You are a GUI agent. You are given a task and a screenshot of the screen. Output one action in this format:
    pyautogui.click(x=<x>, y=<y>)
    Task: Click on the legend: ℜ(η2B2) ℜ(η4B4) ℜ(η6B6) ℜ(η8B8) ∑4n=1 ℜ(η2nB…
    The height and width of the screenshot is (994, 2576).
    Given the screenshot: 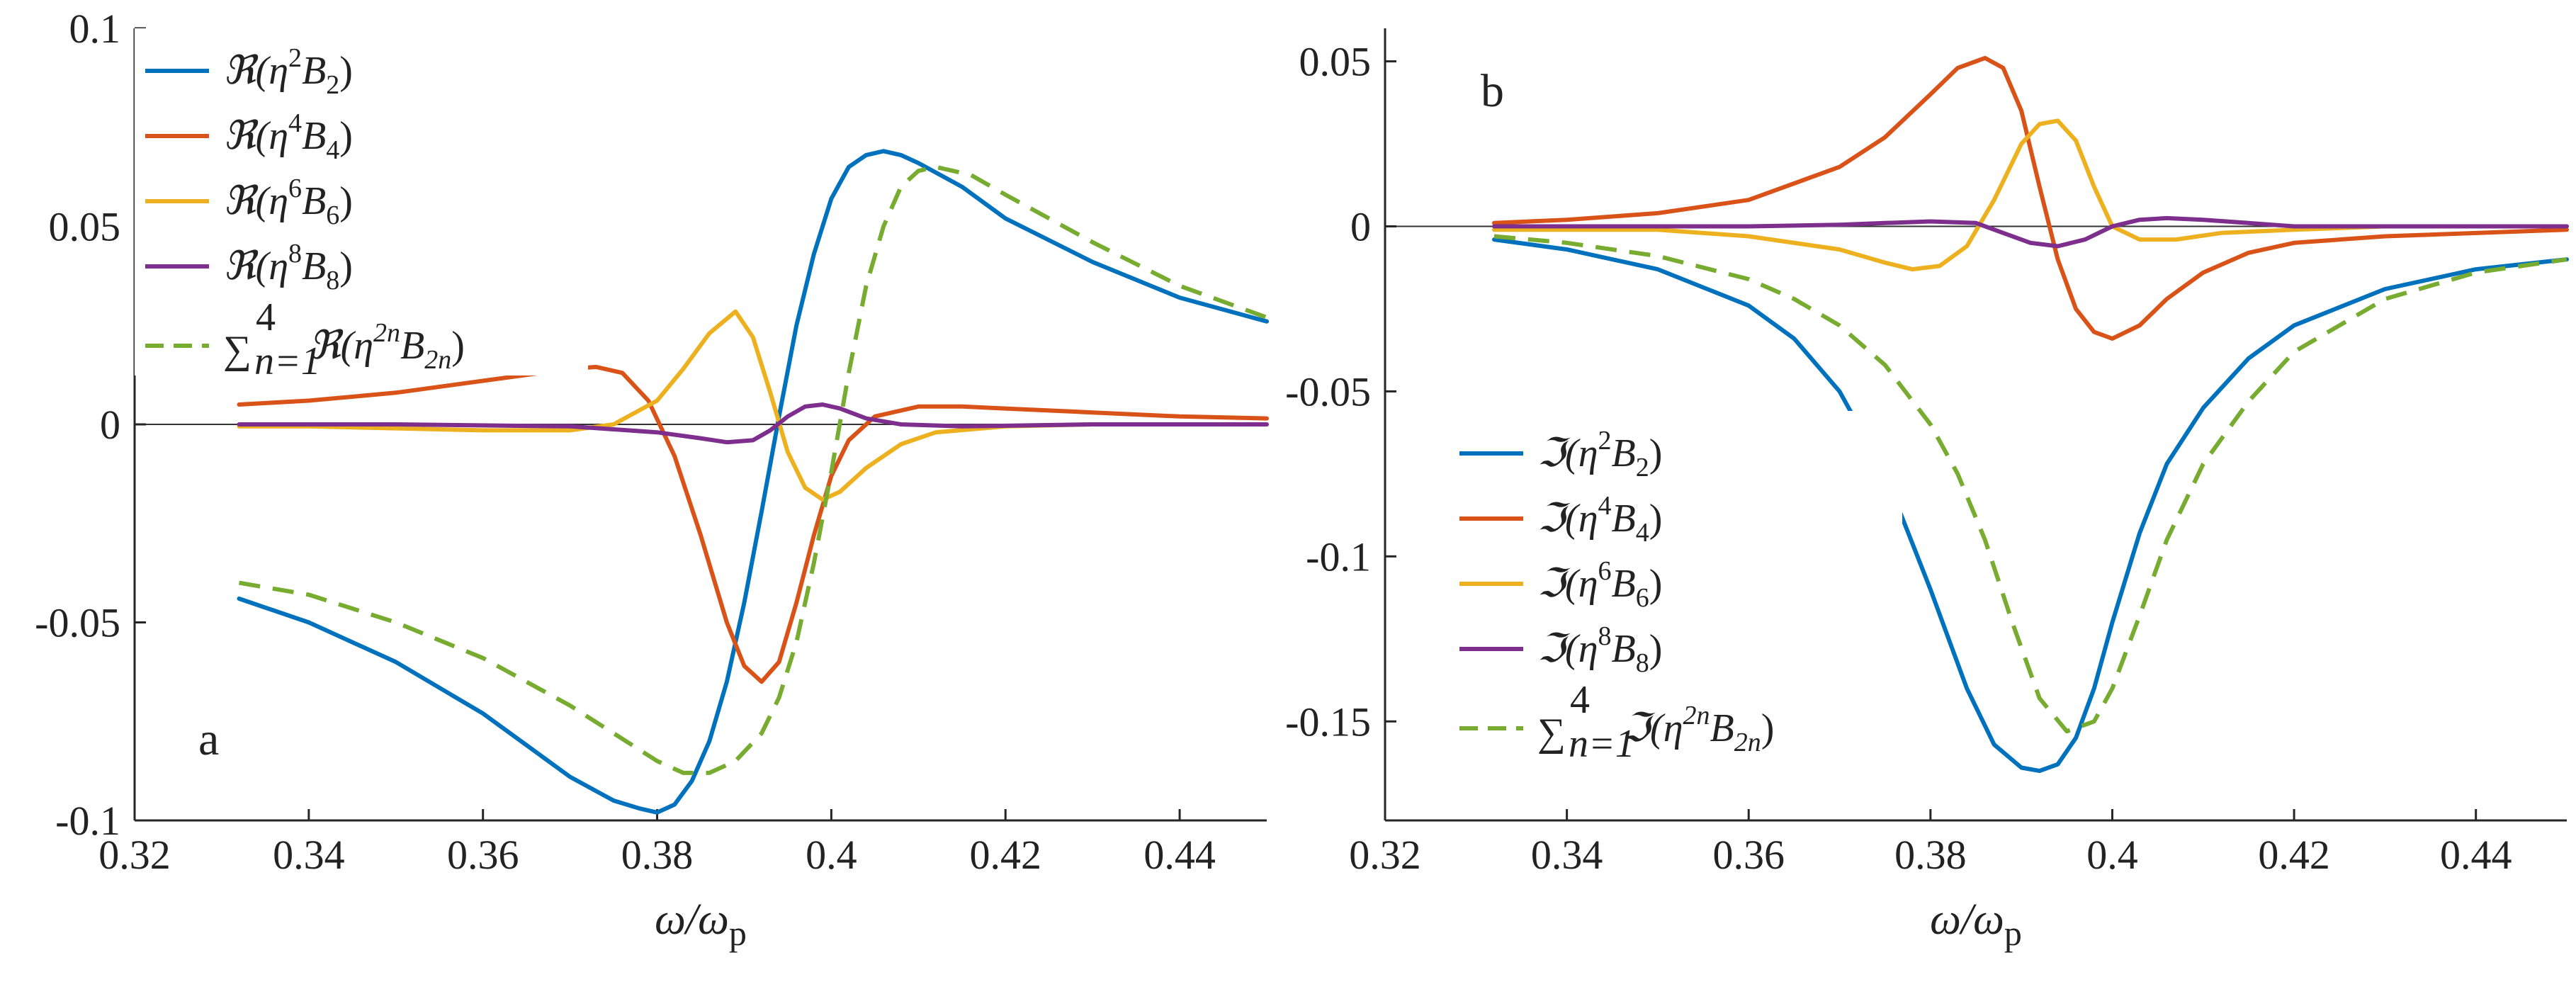 What is the action you would take?
    pyautogui.click(x=361, y=205)
    